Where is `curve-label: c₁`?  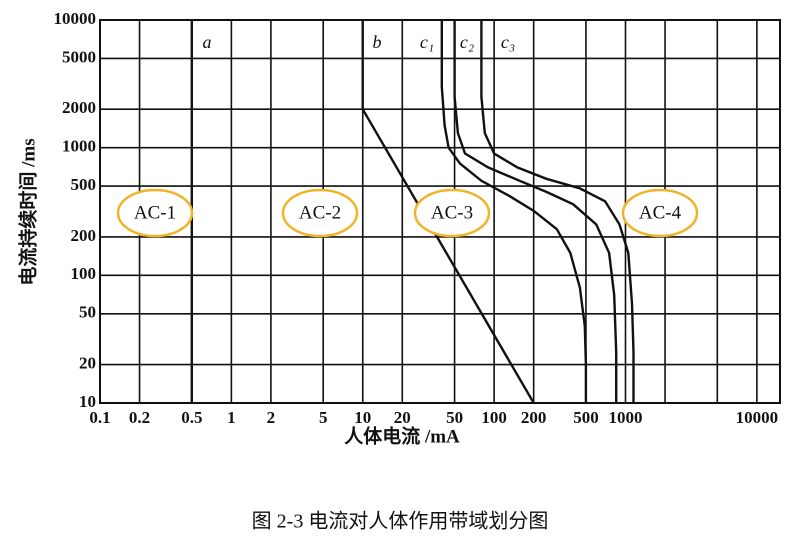
curve-label: c₁ is located at coordinates (427, 42).